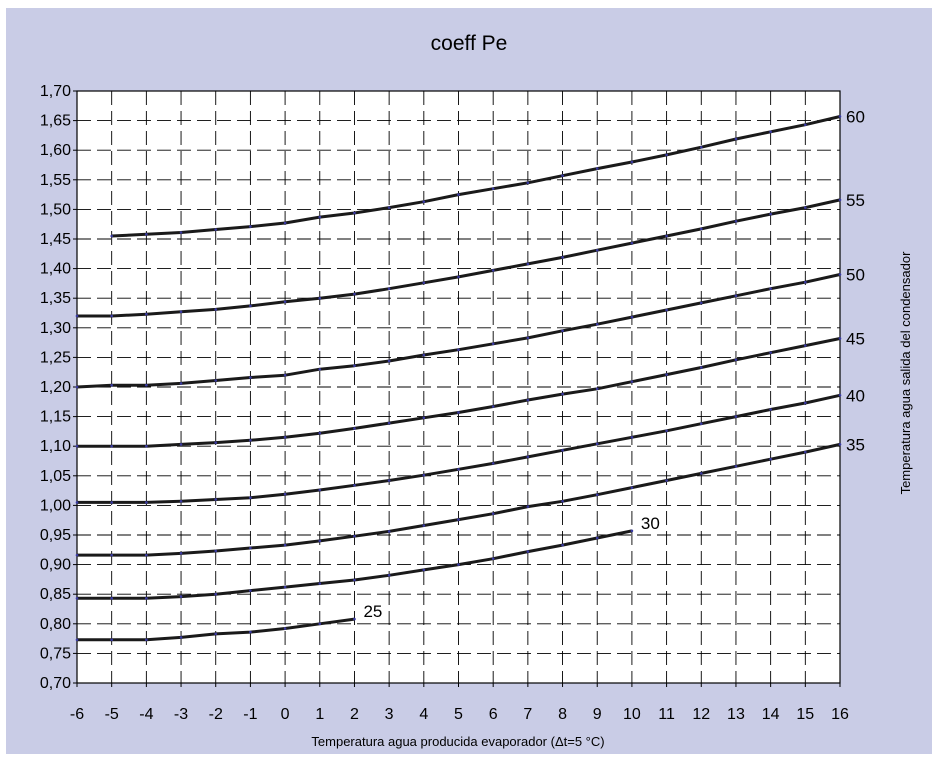 Image resolution: width=942 pixels, height=760 pixels. I want to click on series-label-50: 50, so click(855, 275).